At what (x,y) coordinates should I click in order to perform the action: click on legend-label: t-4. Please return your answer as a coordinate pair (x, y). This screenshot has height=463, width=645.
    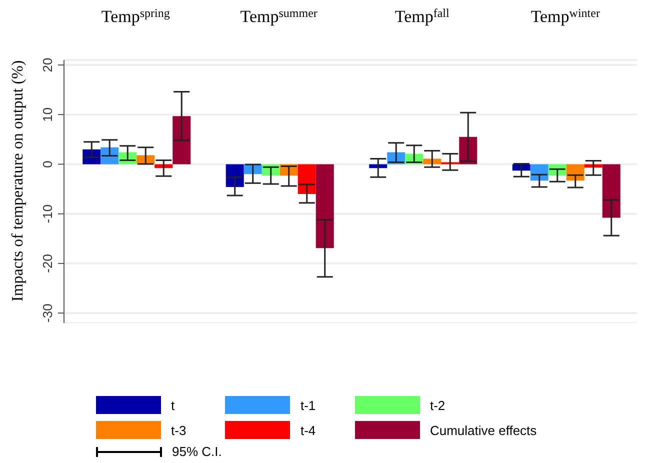
    Looking at the image, I should click on (308, 430).